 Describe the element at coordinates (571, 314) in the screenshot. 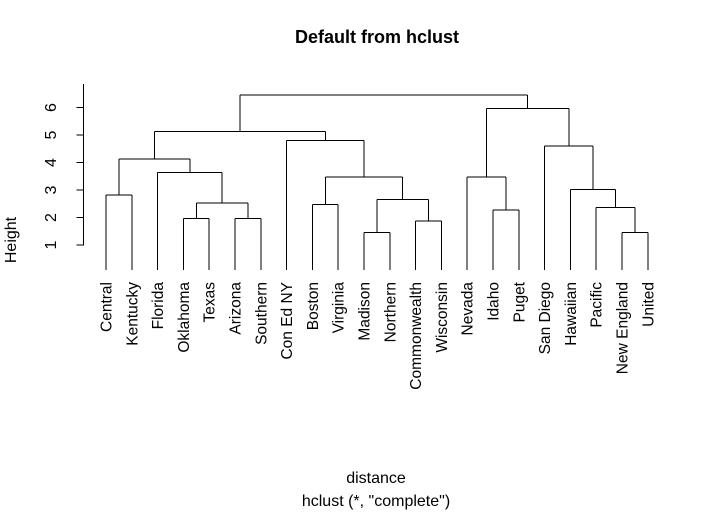

I see `leaf-label: Hawaiian` at that location.